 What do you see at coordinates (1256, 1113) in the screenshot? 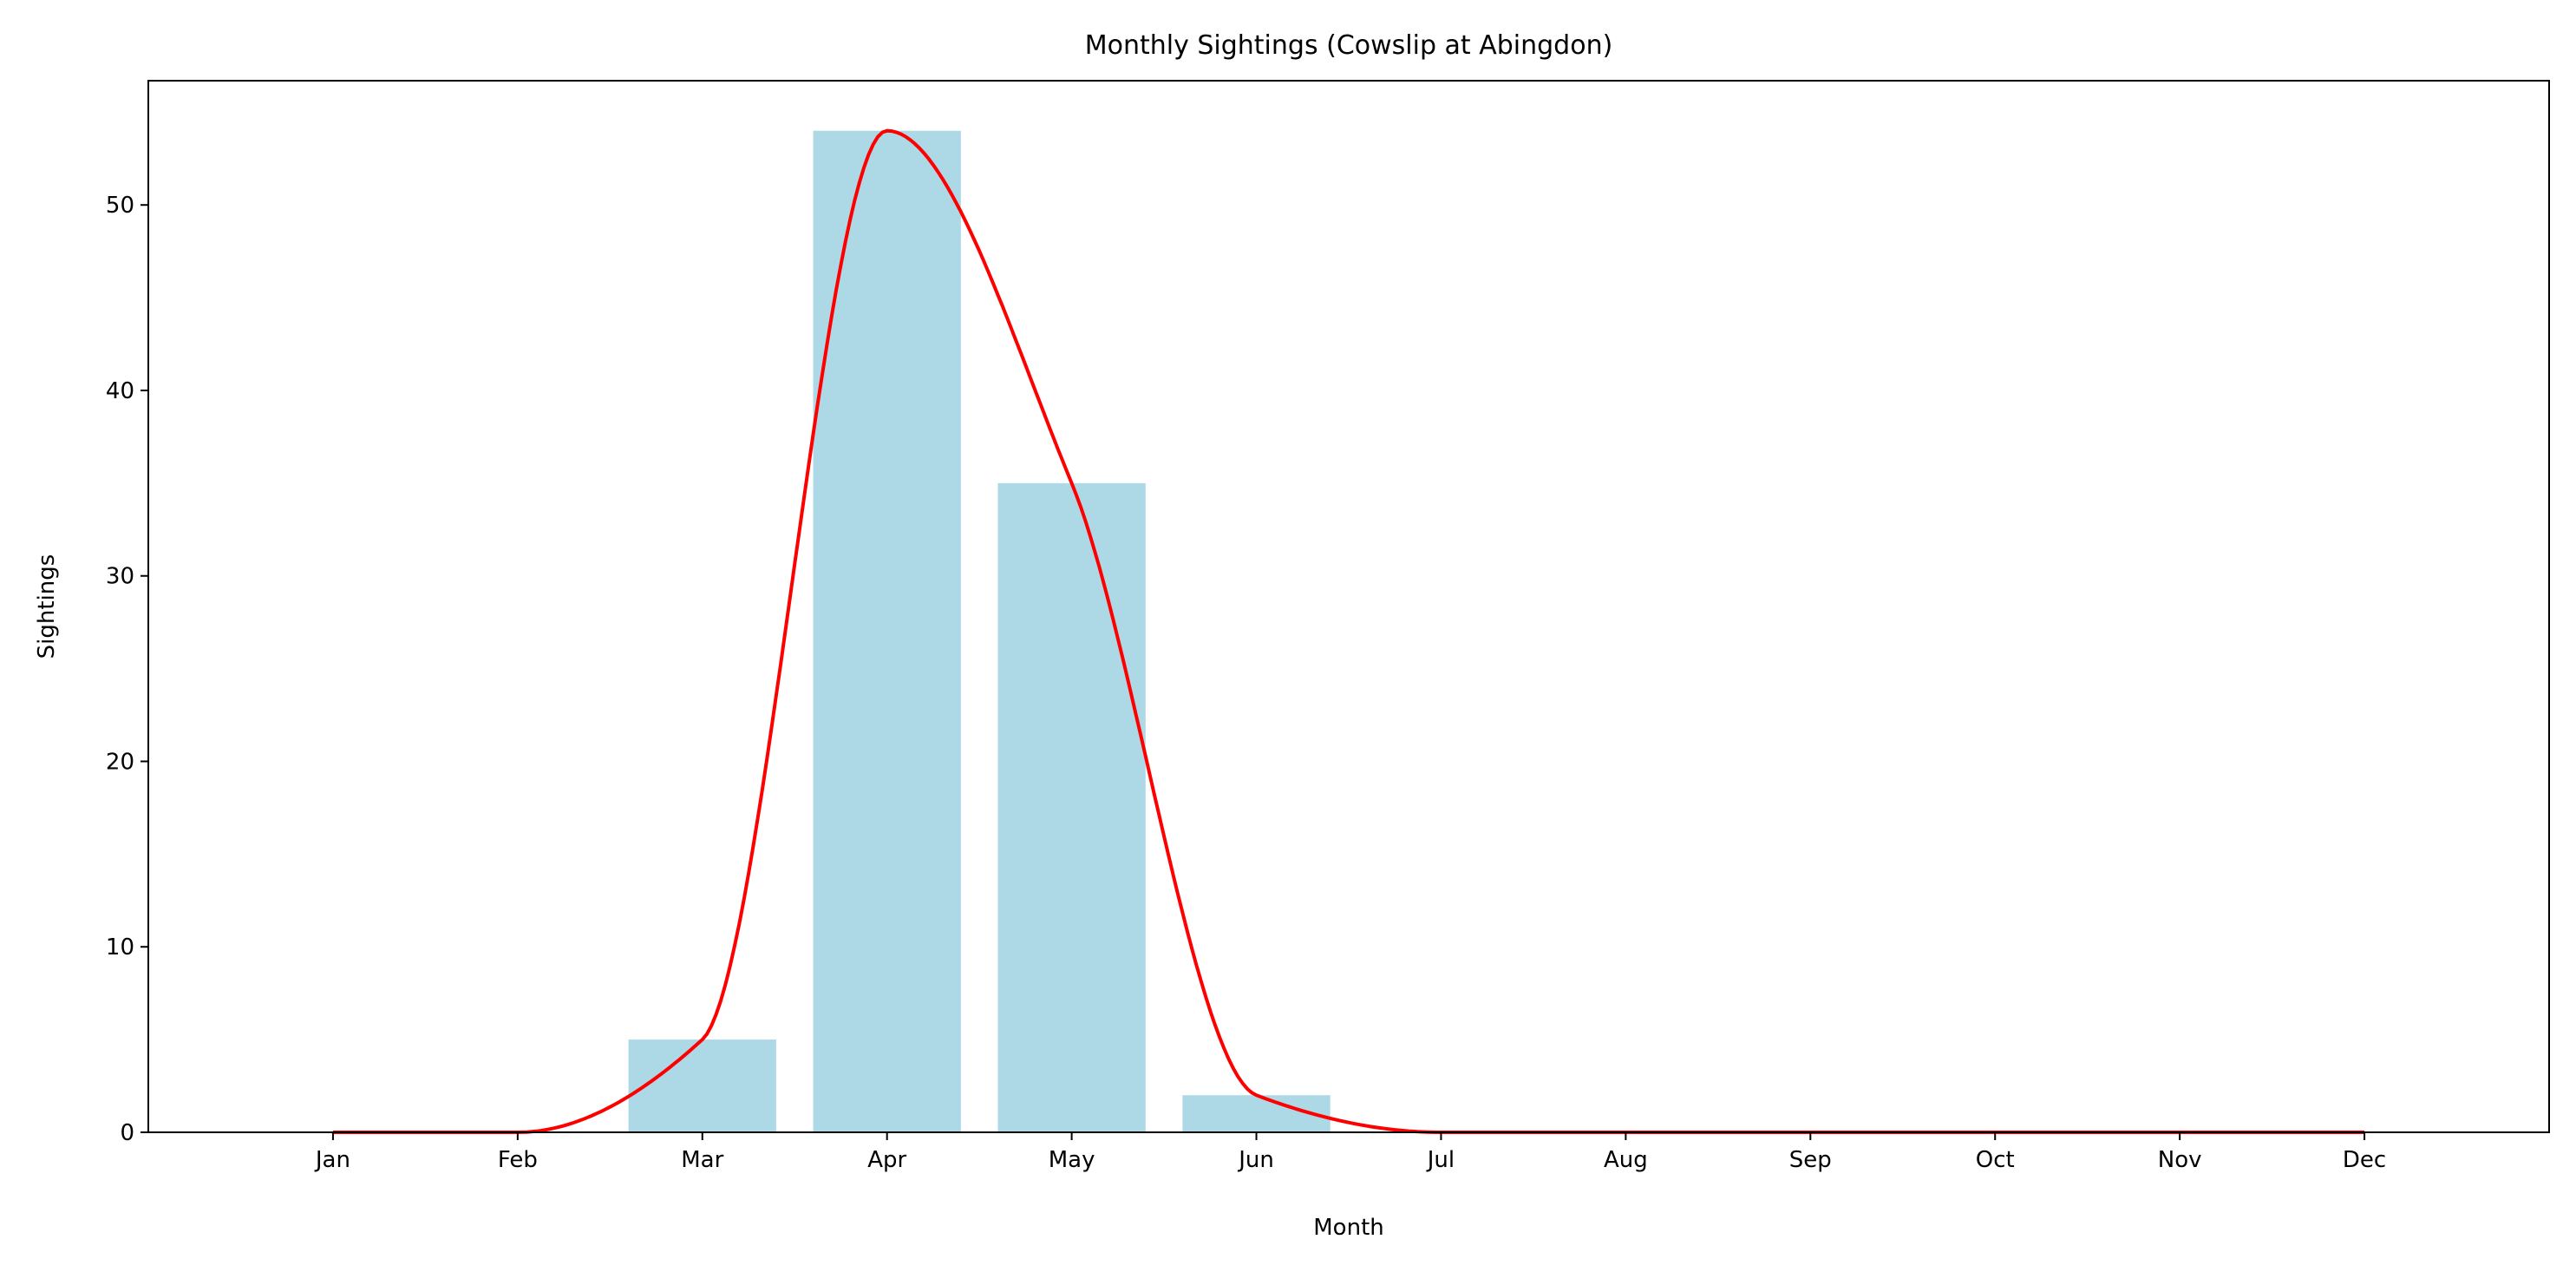
I see `bar-jun` at bounding box center [1256, 1113].